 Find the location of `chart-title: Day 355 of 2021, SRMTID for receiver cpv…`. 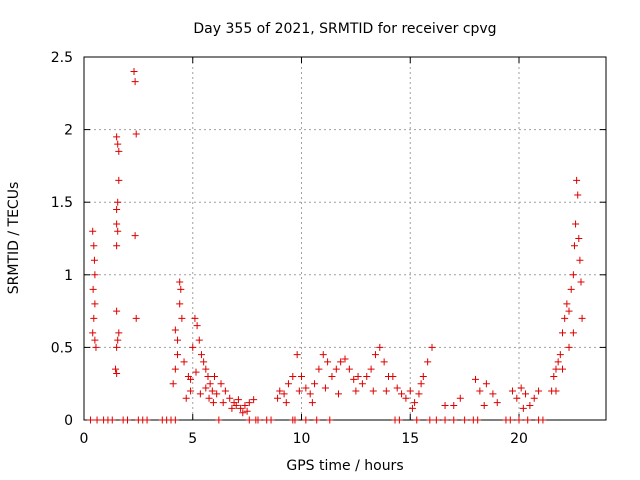

chart-title: Day 355 of 2021, SRMTID for receiver cpv… is located at coordinates (344, 29).